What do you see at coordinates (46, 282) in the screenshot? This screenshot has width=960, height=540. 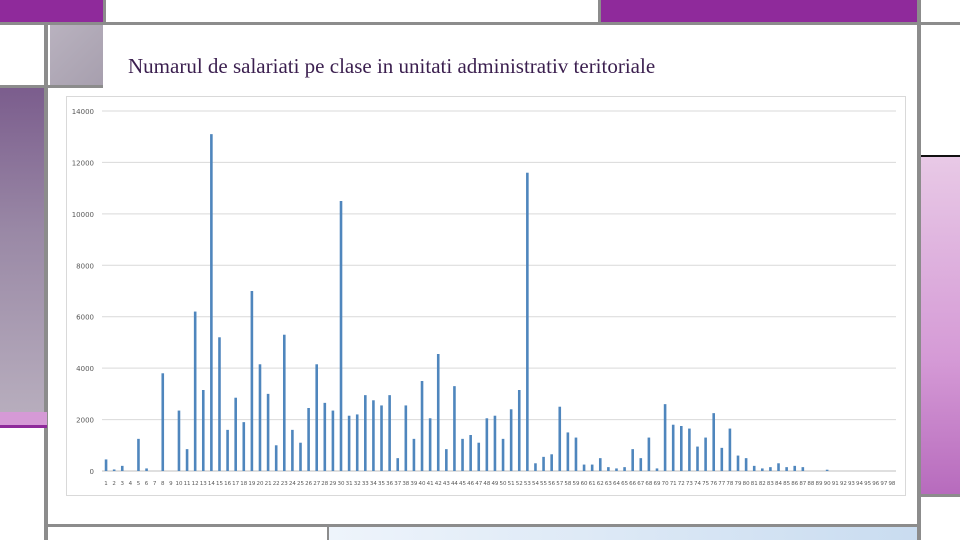 I see `left-frame-line-outer` at bounding box center [46, 282].